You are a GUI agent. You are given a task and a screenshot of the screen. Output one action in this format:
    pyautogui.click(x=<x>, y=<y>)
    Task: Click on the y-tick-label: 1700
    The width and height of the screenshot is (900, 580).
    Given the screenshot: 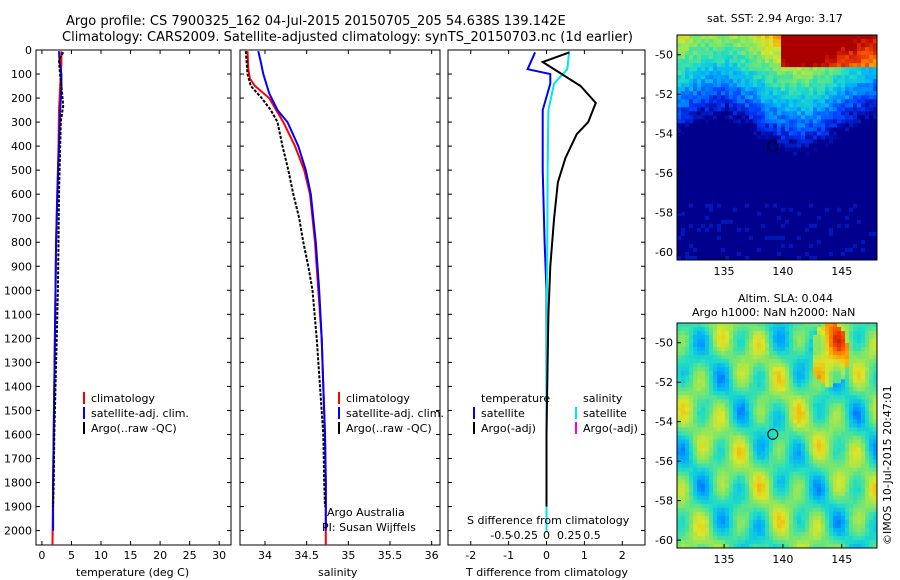 What is the action you would take?
    pyautogui.click(x=18, y=458)
    